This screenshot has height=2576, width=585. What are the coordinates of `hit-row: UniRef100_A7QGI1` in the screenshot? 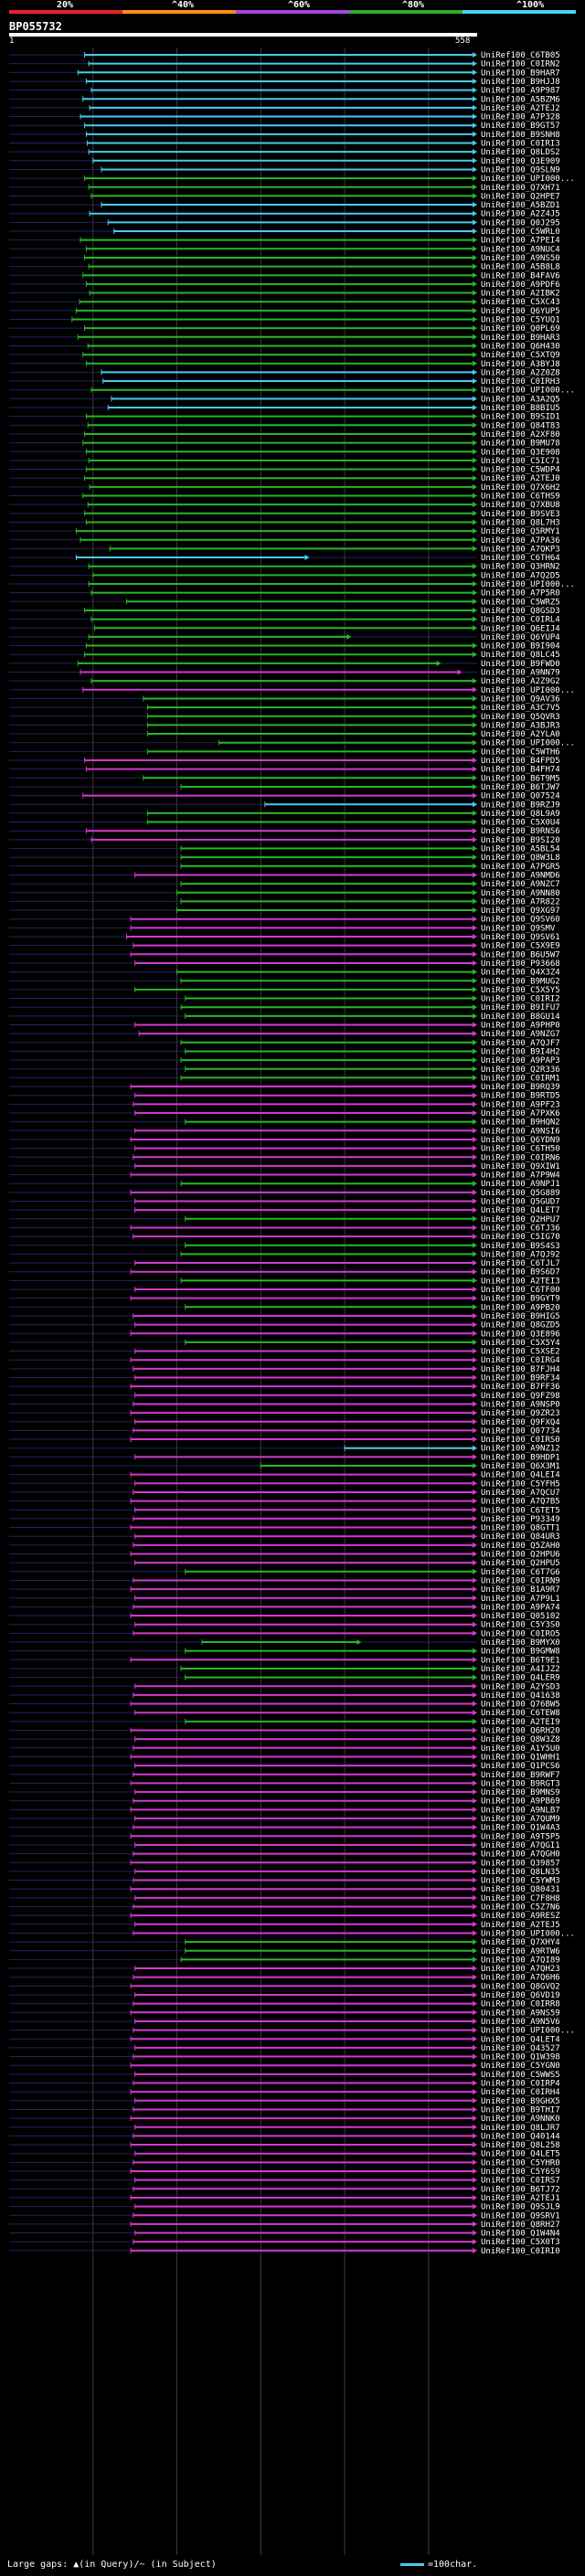 It's located at (284, 1845).